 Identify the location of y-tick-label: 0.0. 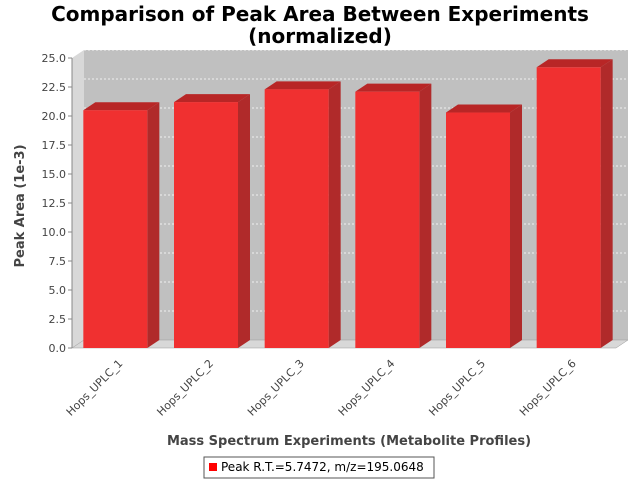
(58, 348).